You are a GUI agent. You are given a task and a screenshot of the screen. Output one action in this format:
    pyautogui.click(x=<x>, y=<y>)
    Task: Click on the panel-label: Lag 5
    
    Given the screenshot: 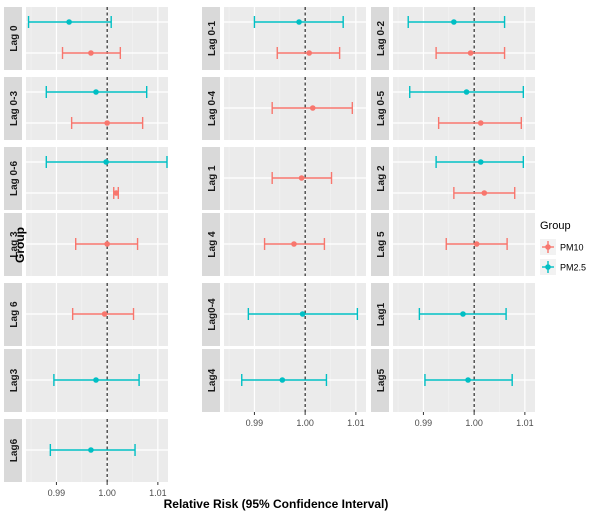 What is the action you would take?
    pyautogui.click(x=381, y=244)
    